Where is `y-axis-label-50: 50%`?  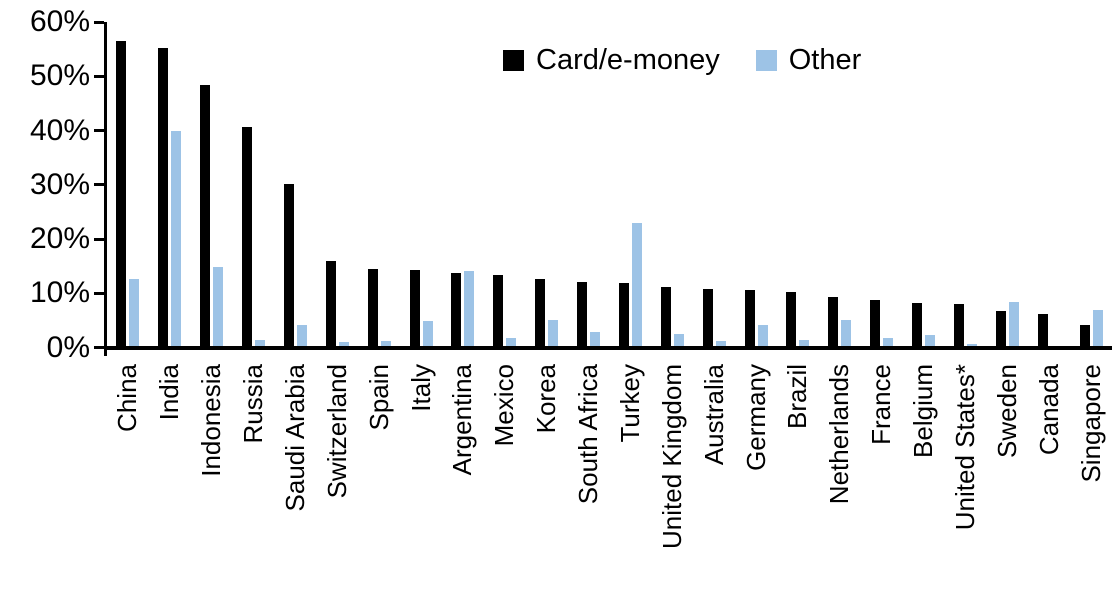 y-axis-label-50: 50% is located at coordinates (59, 76).